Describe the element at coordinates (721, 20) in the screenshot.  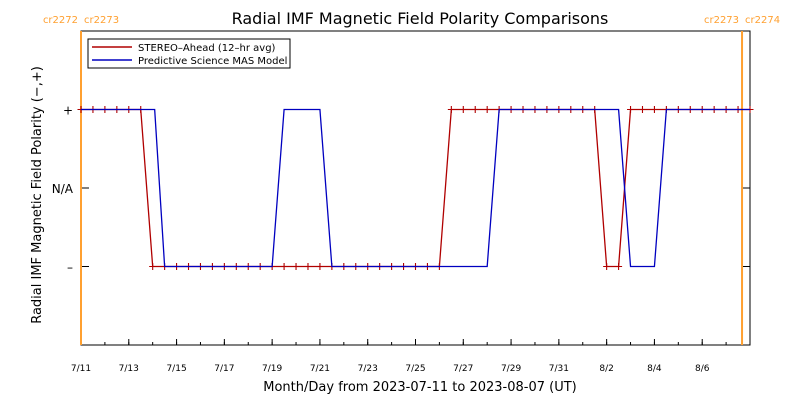
I see `carrington-label-left: cr2273` at that location.